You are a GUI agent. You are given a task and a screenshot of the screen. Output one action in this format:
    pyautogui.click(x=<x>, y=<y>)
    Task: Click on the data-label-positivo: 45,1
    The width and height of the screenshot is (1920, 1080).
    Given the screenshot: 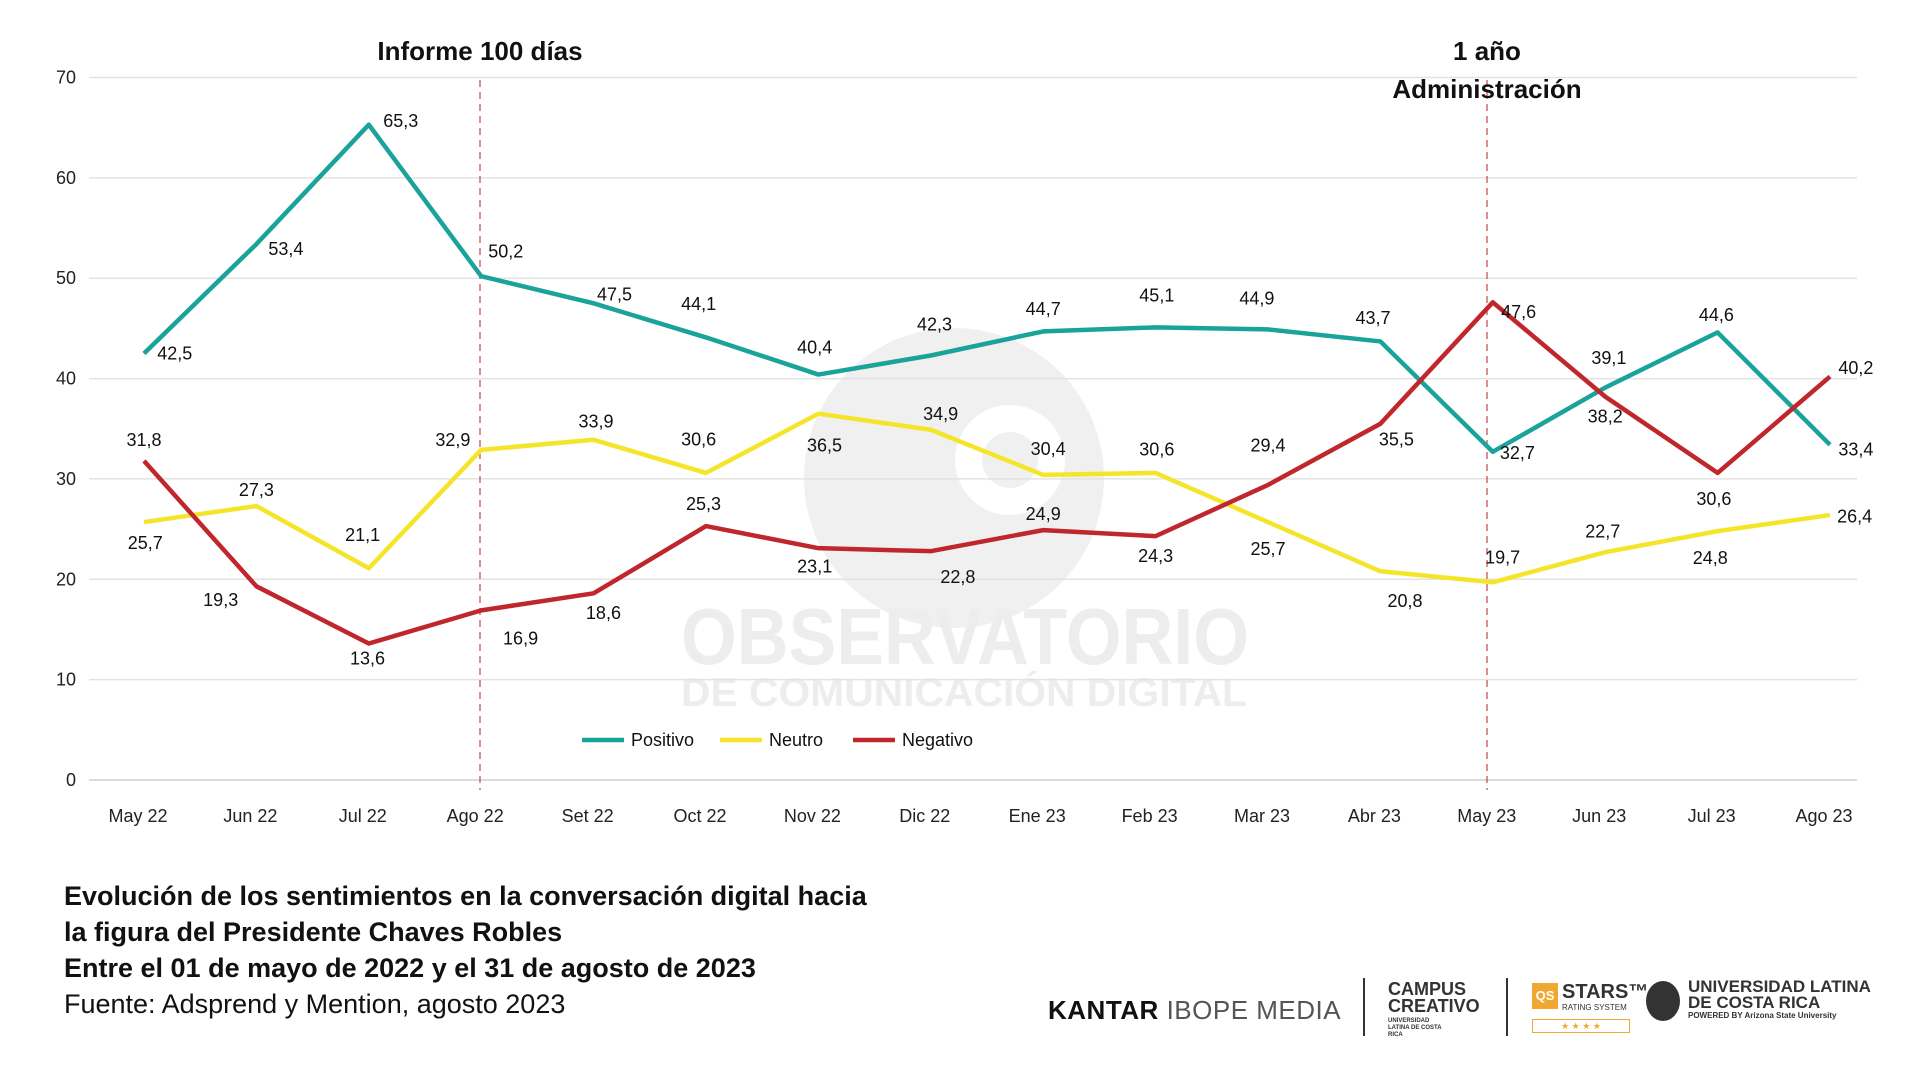 What is the action you would take?
    pyautogui.click(x=1156, y=295)
    